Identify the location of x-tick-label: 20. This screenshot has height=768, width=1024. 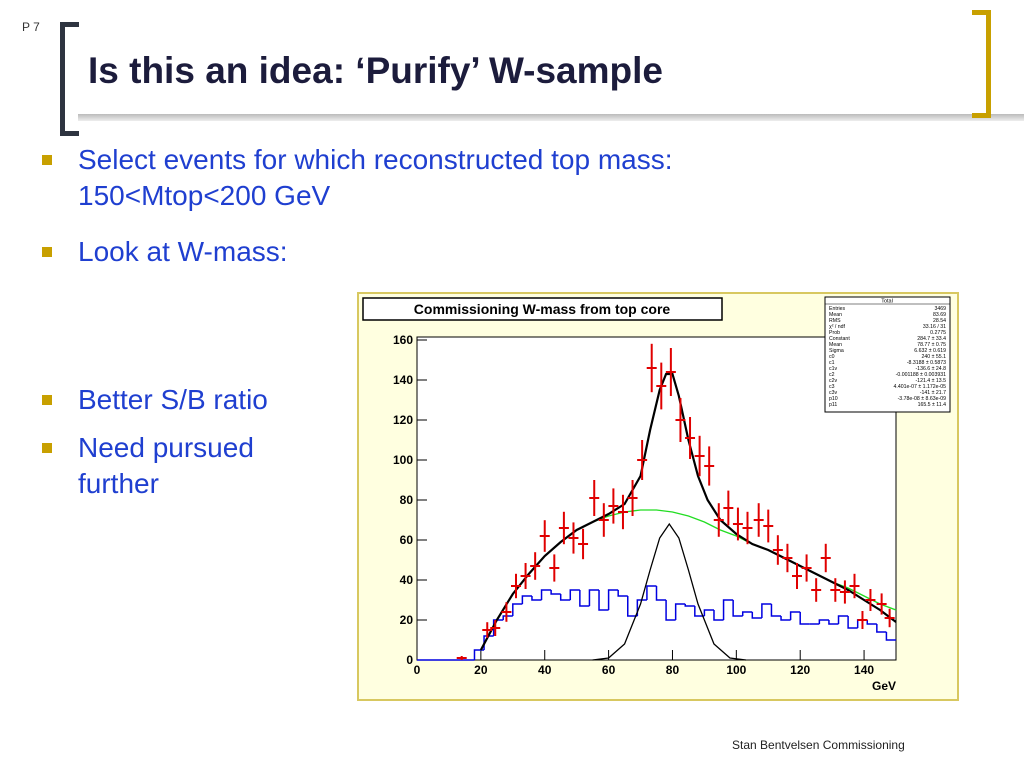
(481, 670).